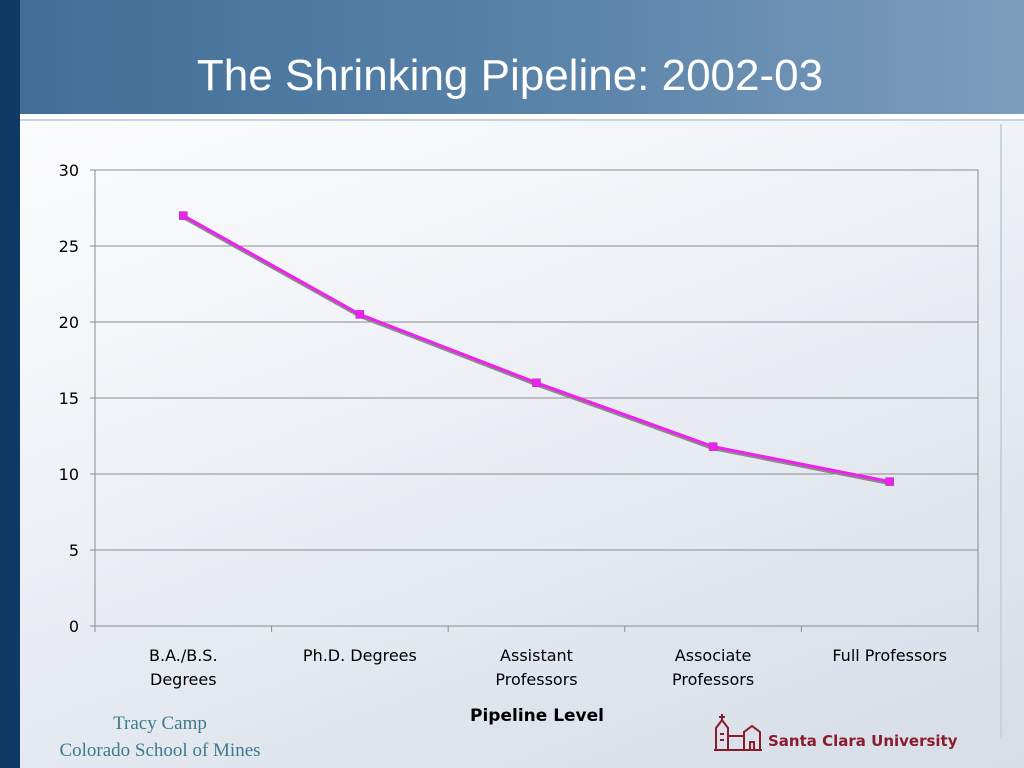 The height and width of the screenshot is (768, 1024). I want to click on y-tick-label: 25, so click(69, 246).